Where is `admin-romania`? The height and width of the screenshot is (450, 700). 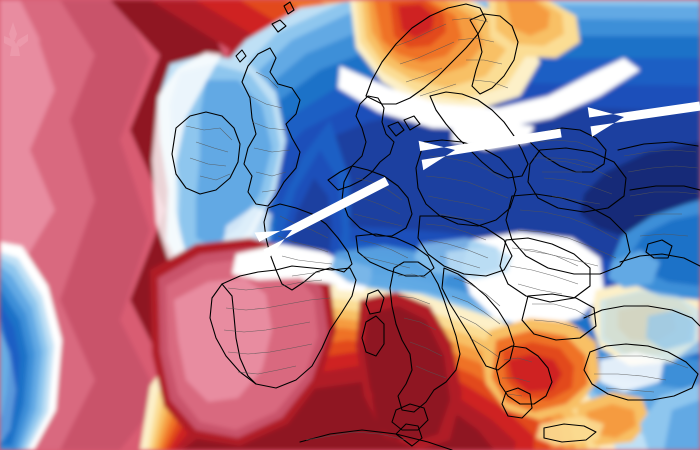
admin-romania is located at coordinates (544, 271).